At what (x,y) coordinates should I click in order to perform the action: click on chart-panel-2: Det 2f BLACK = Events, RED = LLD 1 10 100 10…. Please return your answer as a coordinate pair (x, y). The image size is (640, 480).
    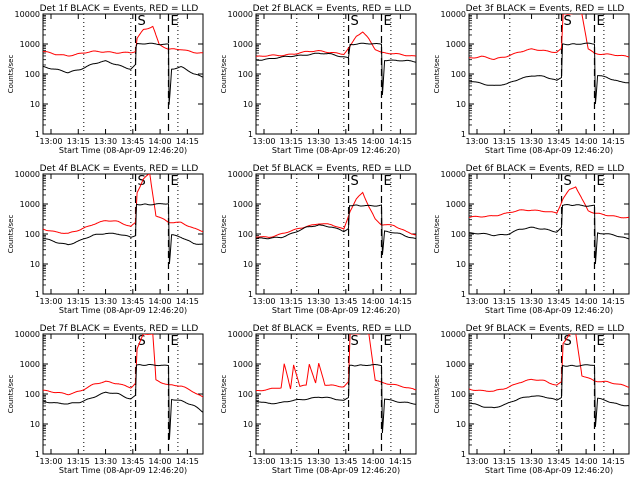
    Looking at the image, I should click on (318, 79).